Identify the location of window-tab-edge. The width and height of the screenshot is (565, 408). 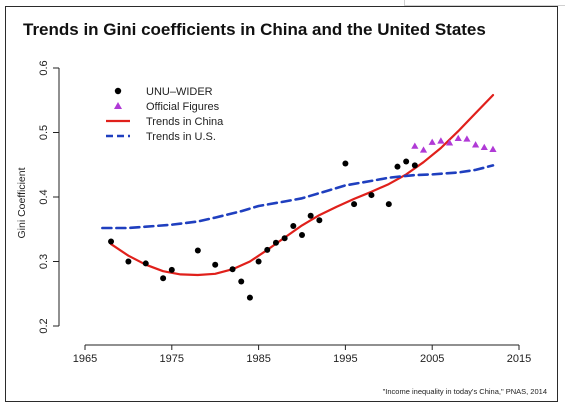
(484, 3).